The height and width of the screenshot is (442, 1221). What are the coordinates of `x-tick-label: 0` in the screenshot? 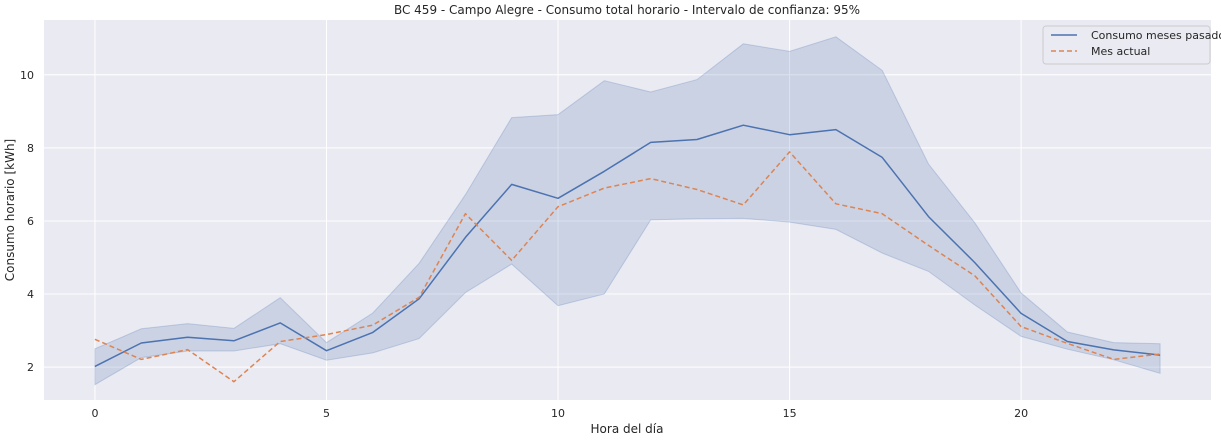 It's located at (94, 413).